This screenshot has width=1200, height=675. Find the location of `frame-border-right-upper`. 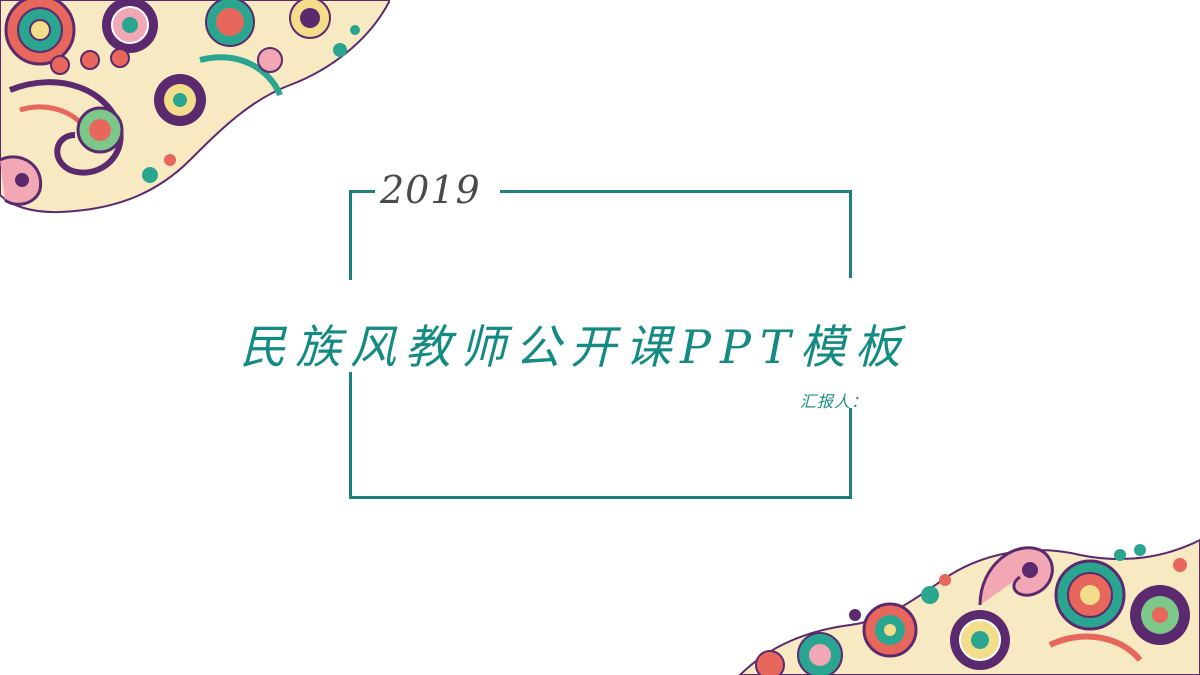

frame-border-right-upper is located at coordinates (850, 234).